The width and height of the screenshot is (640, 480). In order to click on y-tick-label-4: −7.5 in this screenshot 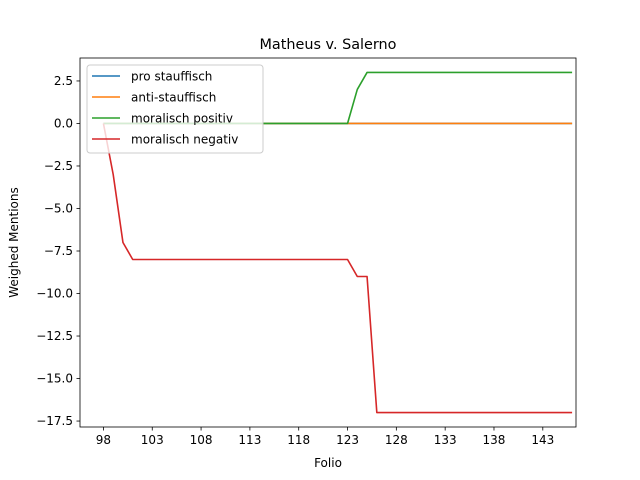, I will do `click(58, 251)`.